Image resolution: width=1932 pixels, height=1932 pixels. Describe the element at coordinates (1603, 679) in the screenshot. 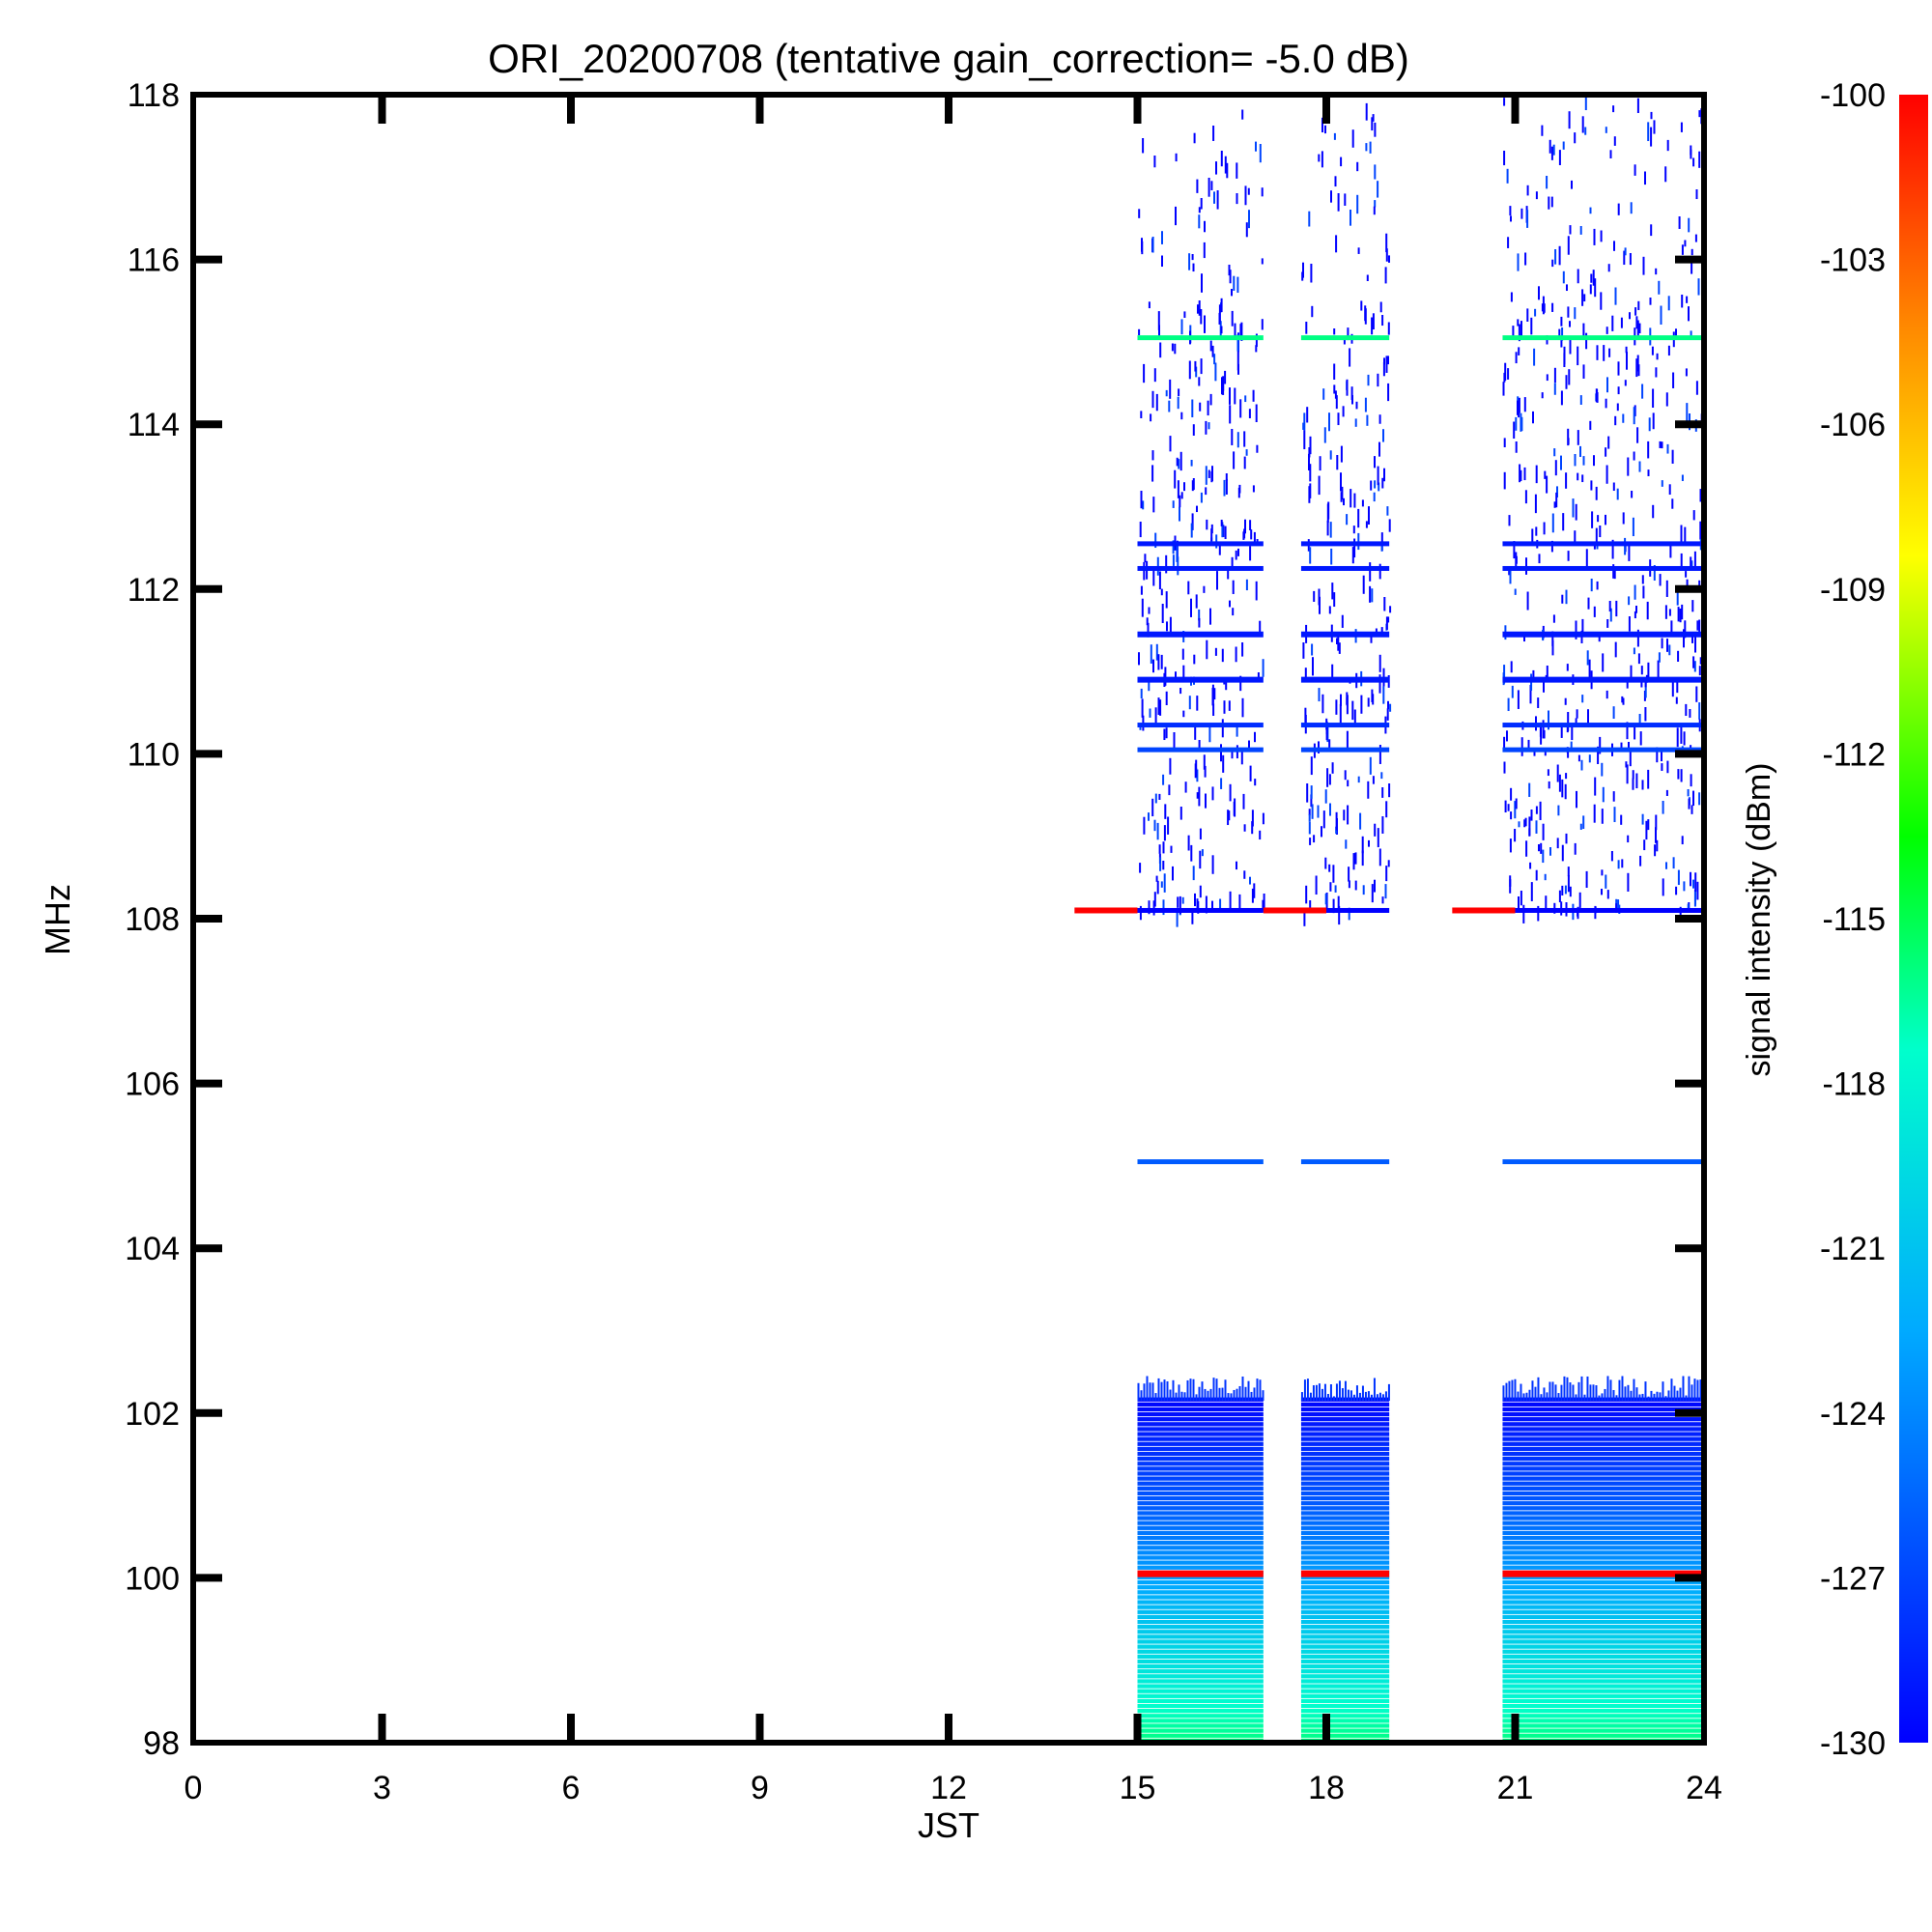

I see `spectral-line` at that location.